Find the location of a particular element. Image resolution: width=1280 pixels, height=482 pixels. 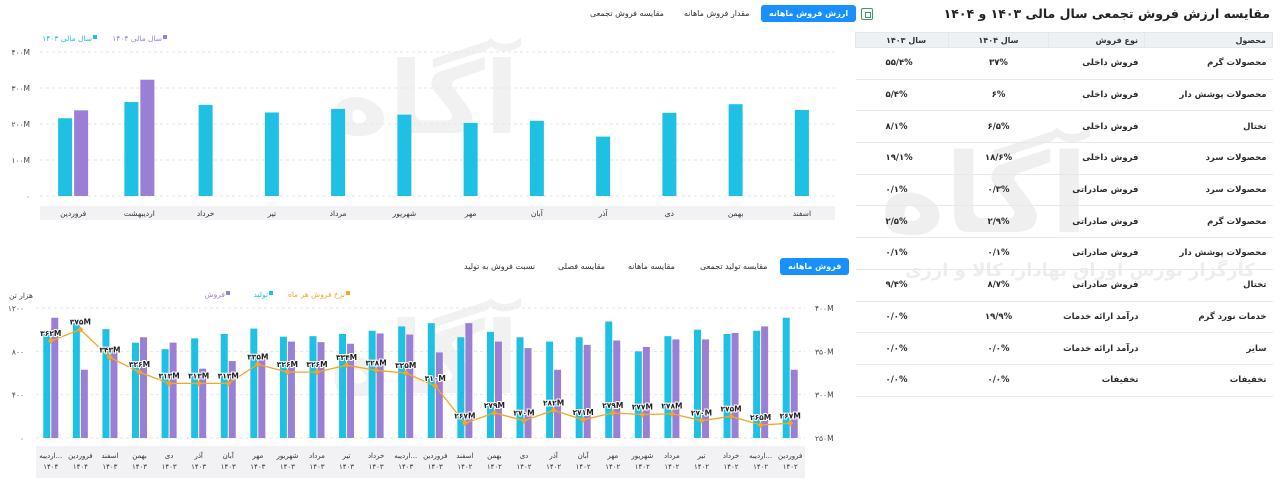

cell-sales-type: تخفیفات is located at coordinates (1096, 380).